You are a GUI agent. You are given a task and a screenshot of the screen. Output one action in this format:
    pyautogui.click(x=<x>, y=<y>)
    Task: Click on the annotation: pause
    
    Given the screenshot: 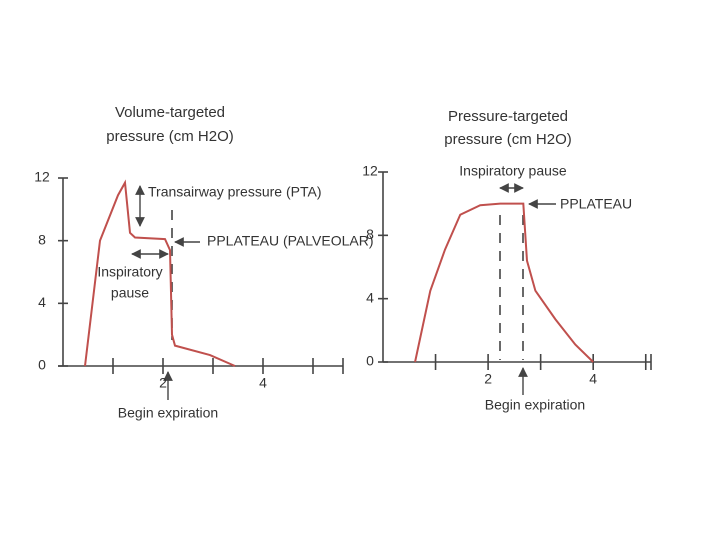 What is the action you would take?
    pyautogui.click(x=130, y=293)
    